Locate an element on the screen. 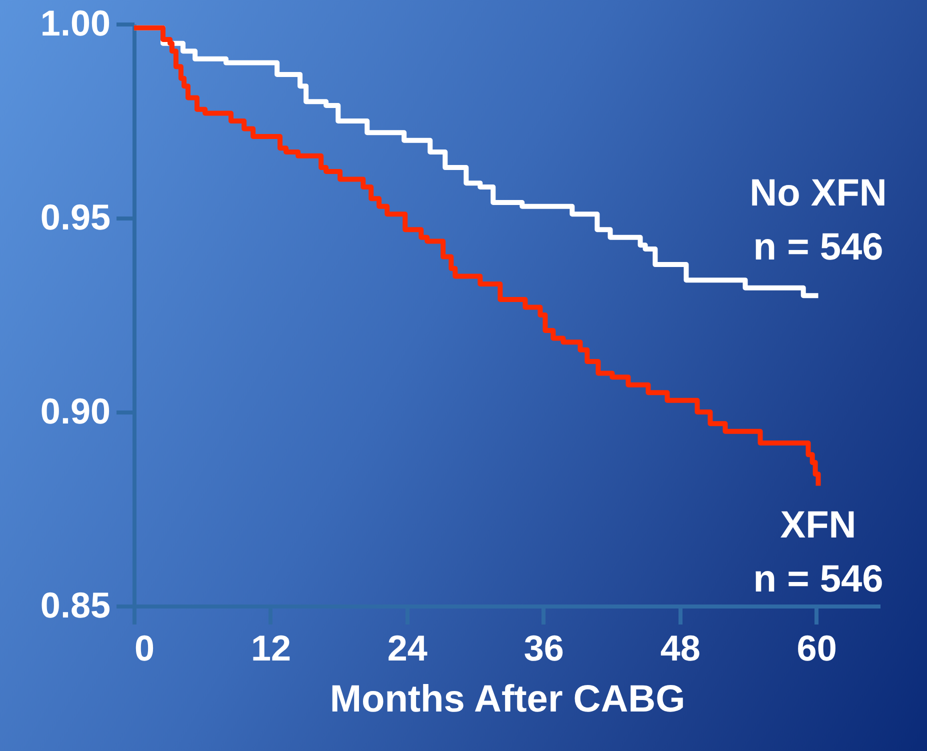 This screenshot has height=751, width=927. x-tick-label: 60 is located at coordinates (816, 648).